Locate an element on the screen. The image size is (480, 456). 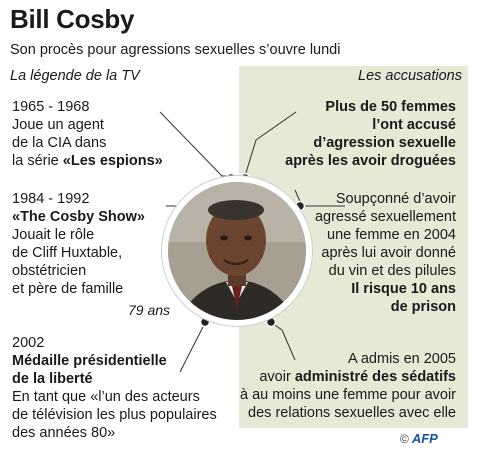
credit: © AFP is located at coordinates (419, 438).